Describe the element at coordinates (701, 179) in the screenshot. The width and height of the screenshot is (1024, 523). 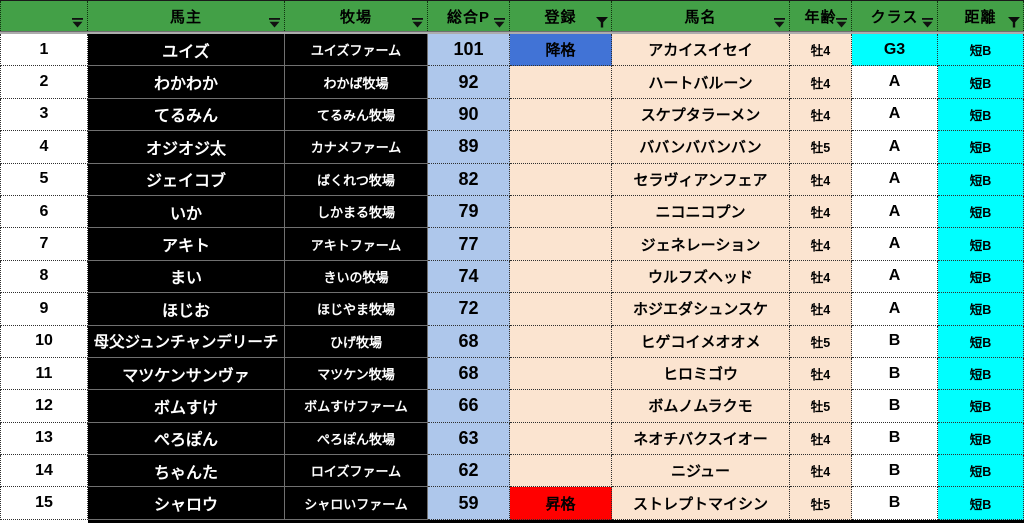
I see `horse-name-cell: セラヴィアンフェア` at that location.